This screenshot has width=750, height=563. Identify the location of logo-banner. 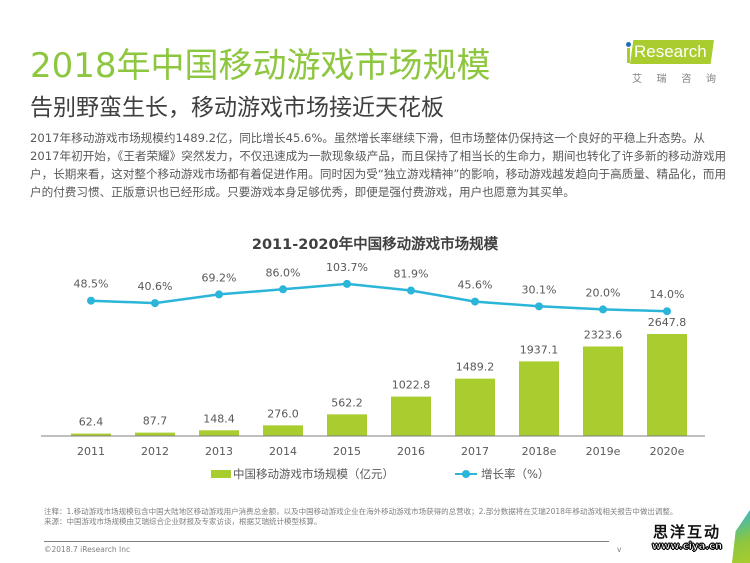
(672, 52).